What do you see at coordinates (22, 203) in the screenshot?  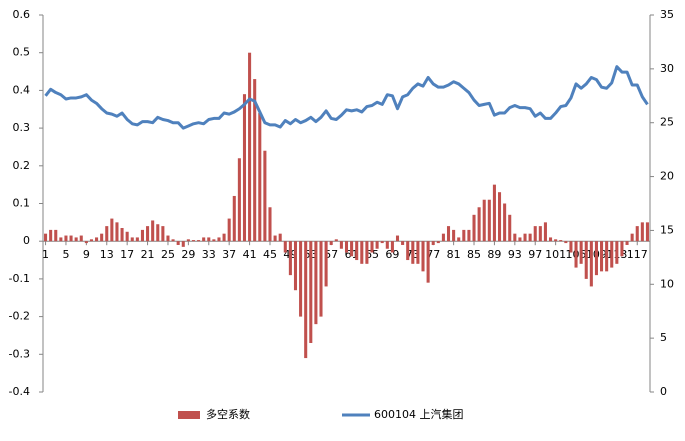 I see `y-tick-label: 0.1` at bounding box center [22, 203].